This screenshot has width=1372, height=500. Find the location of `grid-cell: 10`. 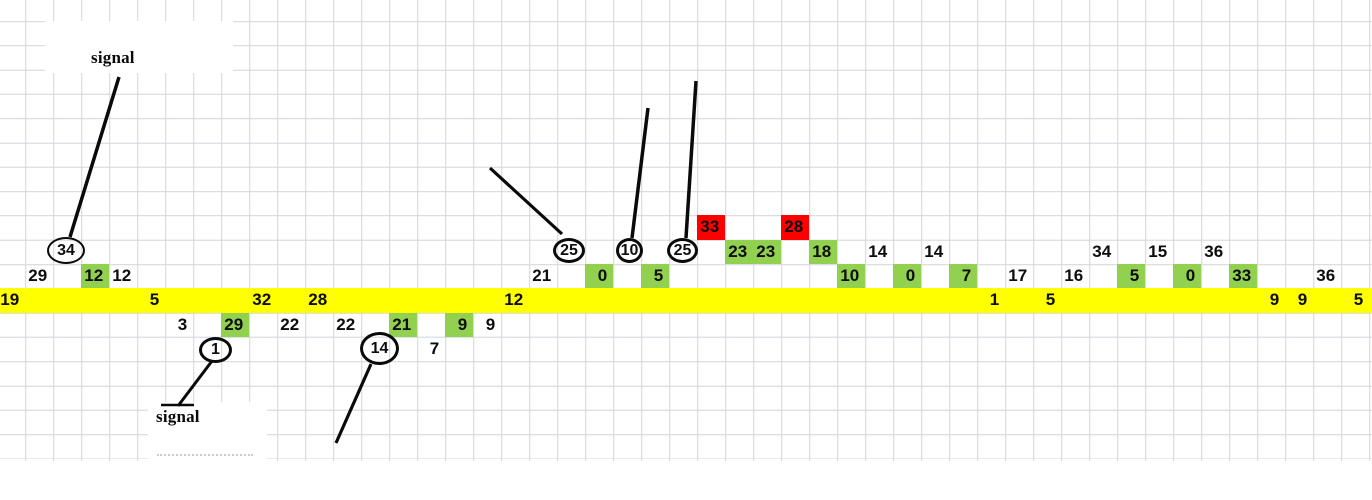

grid-cell: 10 is located at coordinates (851, 276).